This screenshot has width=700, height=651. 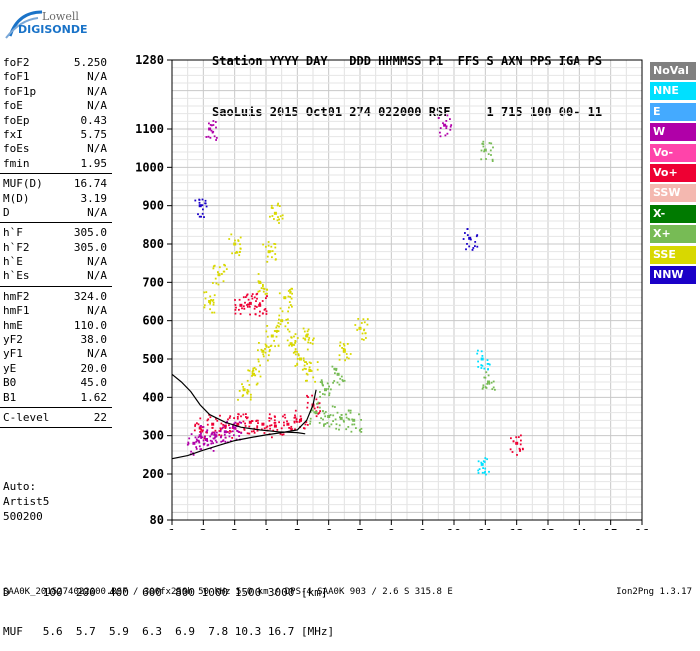 I want to click on param-value: 16.74, so click(x=90, y=184).